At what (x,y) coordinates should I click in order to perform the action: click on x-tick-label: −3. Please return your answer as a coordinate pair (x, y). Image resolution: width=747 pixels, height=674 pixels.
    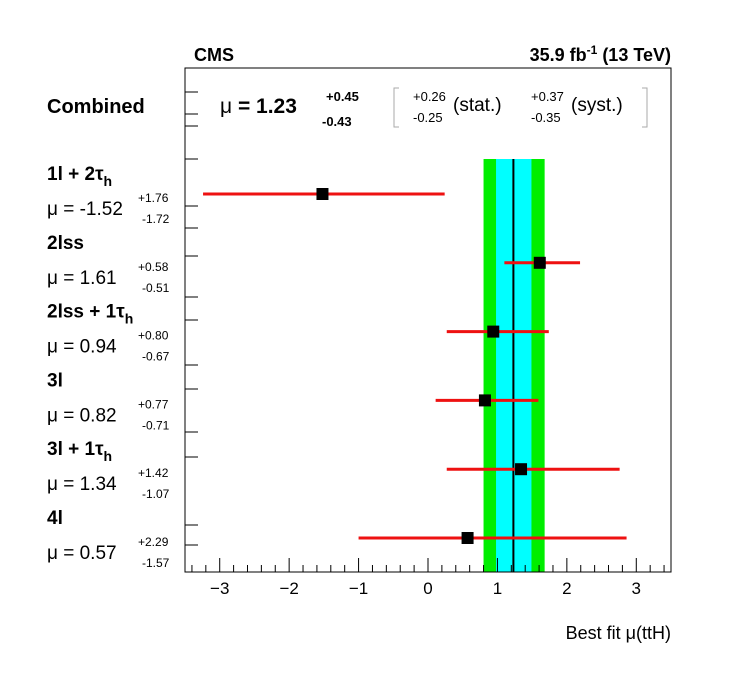
    Looking at the image, I should click on (219, 588).